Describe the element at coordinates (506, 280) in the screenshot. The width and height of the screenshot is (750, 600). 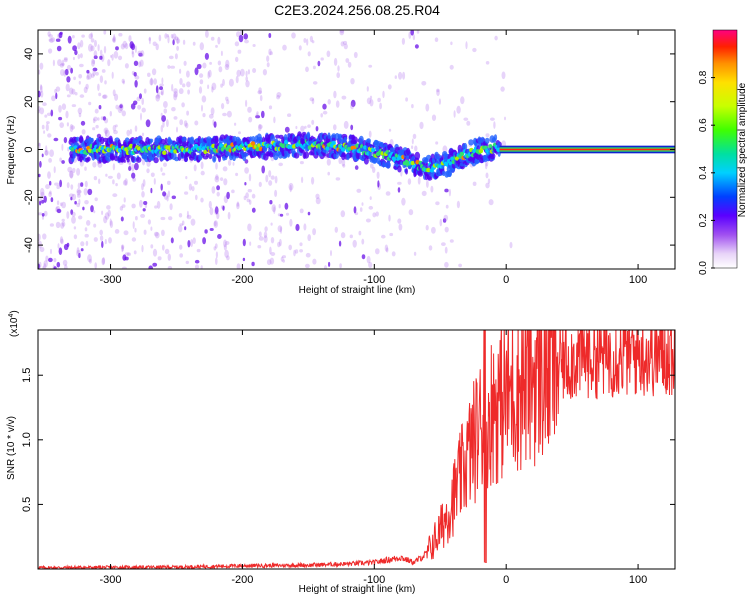
I see `x-tick-label: 0` at that location.